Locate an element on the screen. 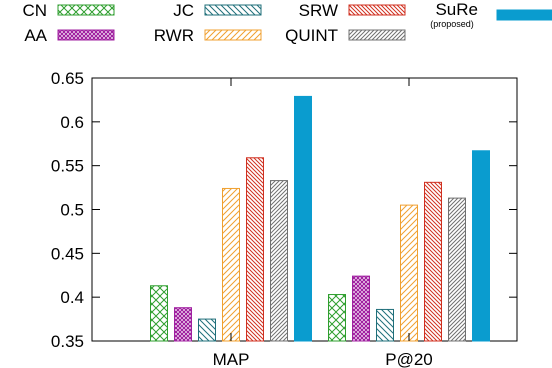 This screenshot has height=368, width=552. y-tick-label: 0.6 is located at coordinates (72, 122).